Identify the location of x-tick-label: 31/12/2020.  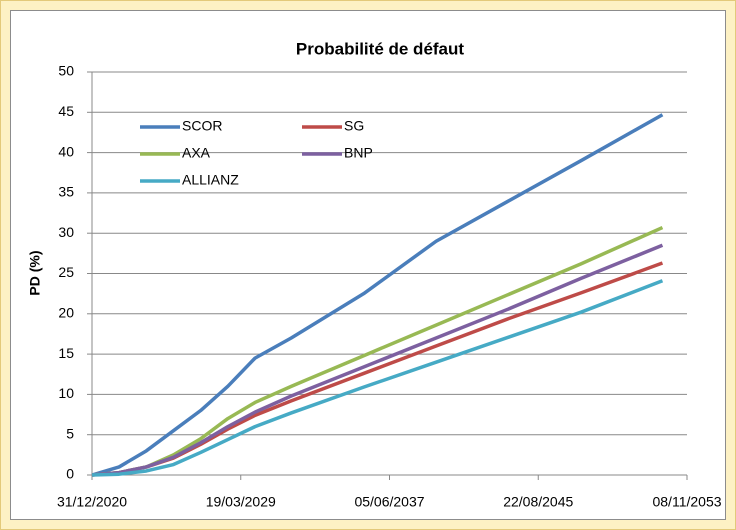
(92, 502).